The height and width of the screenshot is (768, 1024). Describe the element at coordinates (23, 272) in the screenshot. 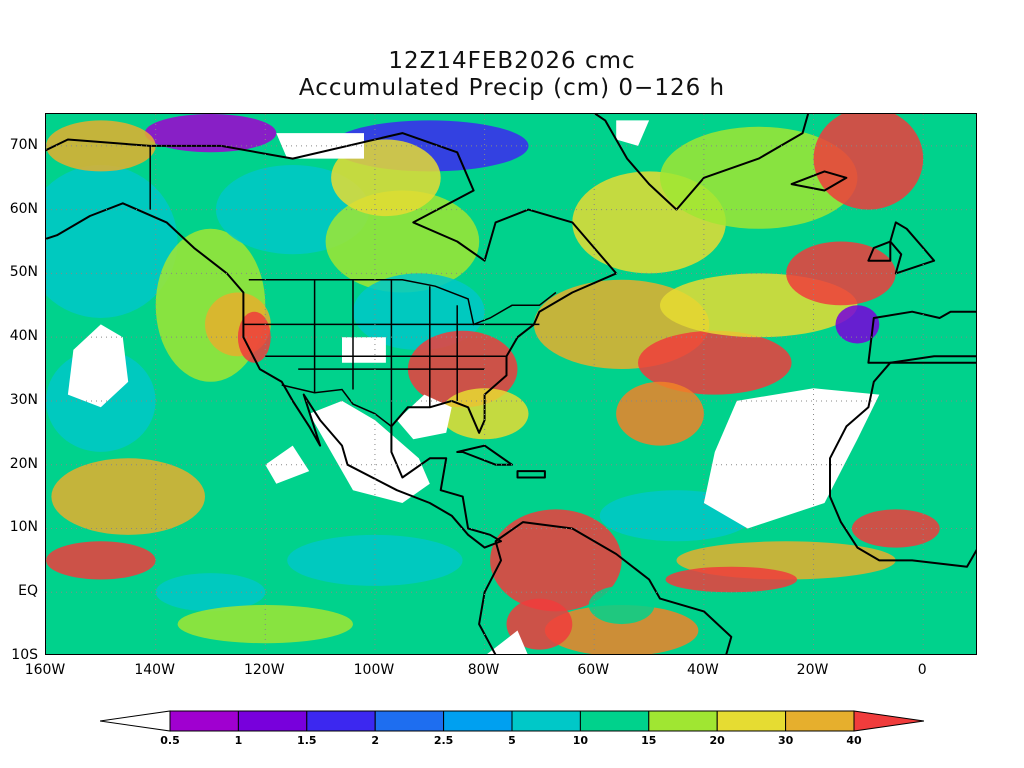

I see `latitude-tick-label: 50N` at that location.